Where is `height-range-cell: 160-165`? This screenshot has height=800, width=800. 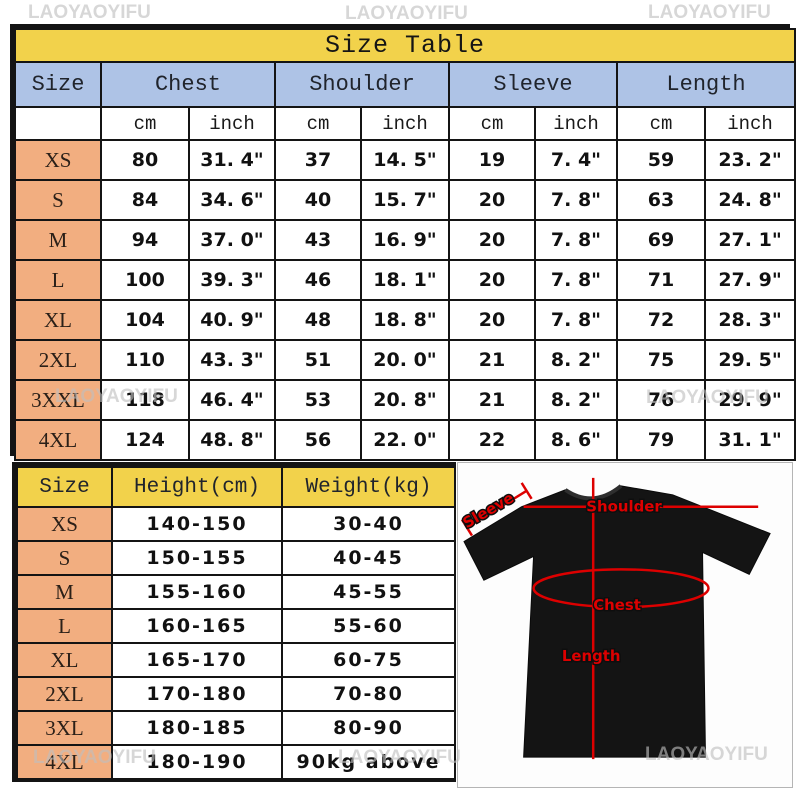 height-range-cell: 160-165 is located at coordinates (197, 626).